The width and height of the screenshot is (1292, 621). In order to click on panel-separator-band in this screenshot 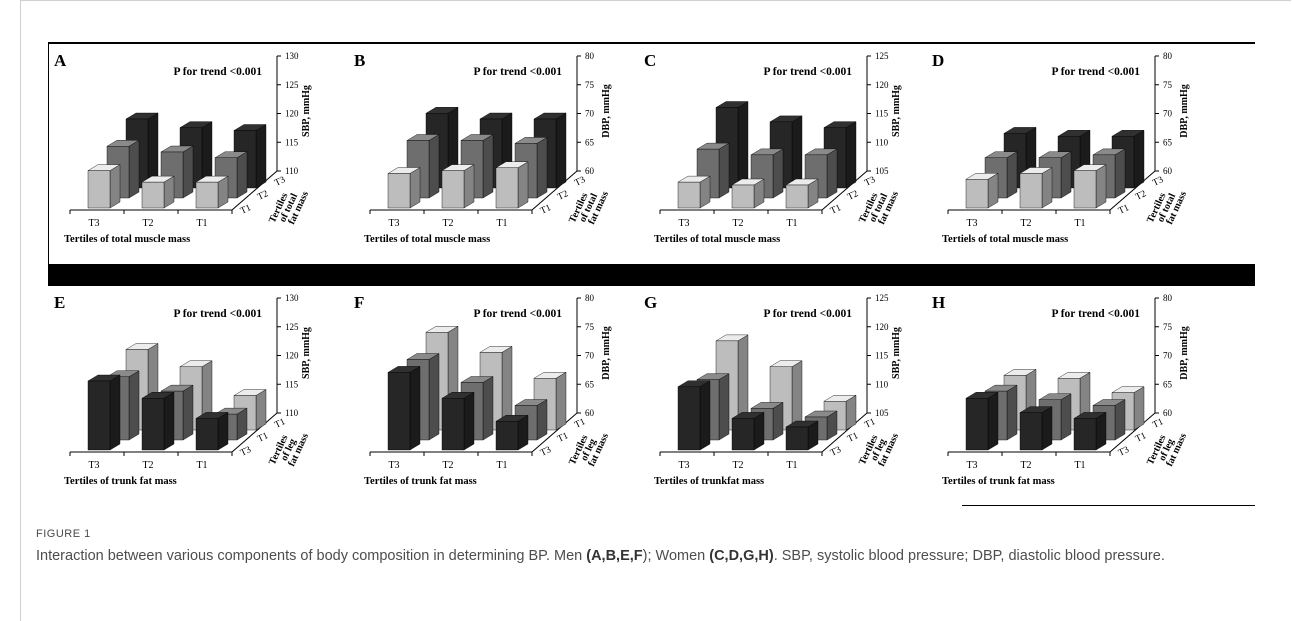, I will do `click(651, 275)`.